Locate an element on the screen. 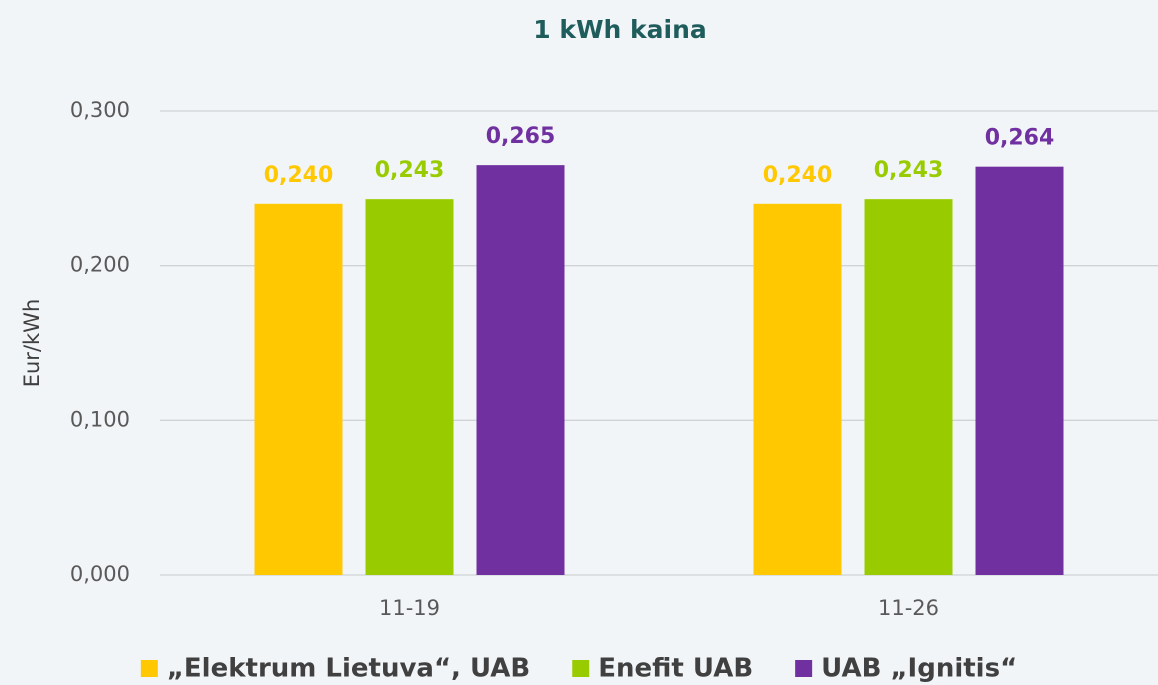  legend-label: UAB „Ignitis“ is located at coordinates (919, 669).